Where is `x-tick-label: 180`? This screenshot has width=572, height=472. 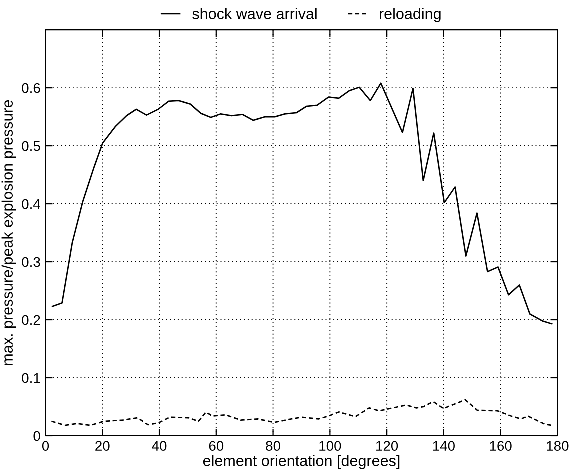
x-tick-label: 180 is located at coordinates (558, 446).